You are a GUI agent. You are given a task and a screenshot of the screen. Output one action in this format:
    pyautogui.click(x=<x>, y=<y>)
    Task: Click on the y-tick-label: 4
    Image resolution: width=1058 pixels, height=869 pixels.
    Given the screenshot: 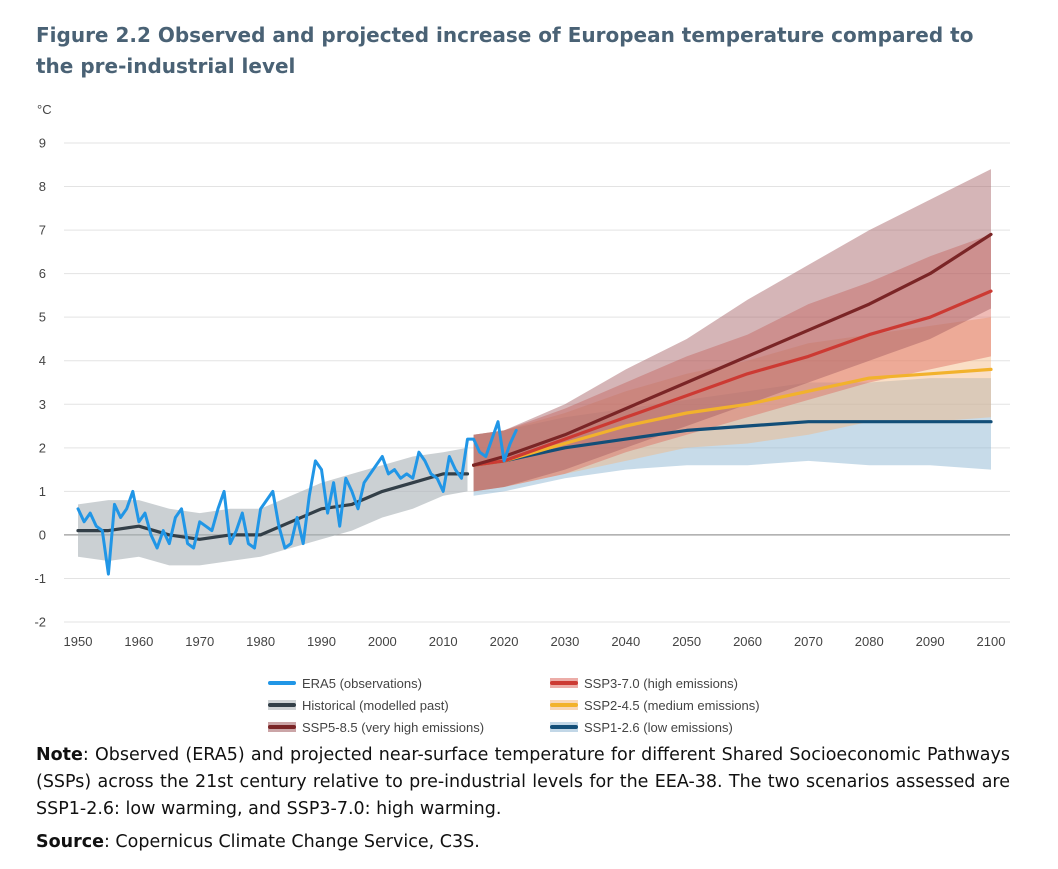 What is the action you would take?
    pyautogui.click(x=42, y=360)
    